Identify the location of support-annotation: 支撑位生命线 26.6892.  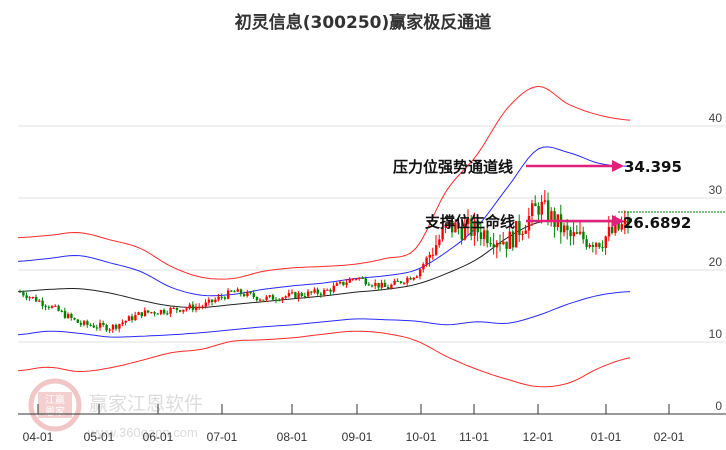
(557, 222).